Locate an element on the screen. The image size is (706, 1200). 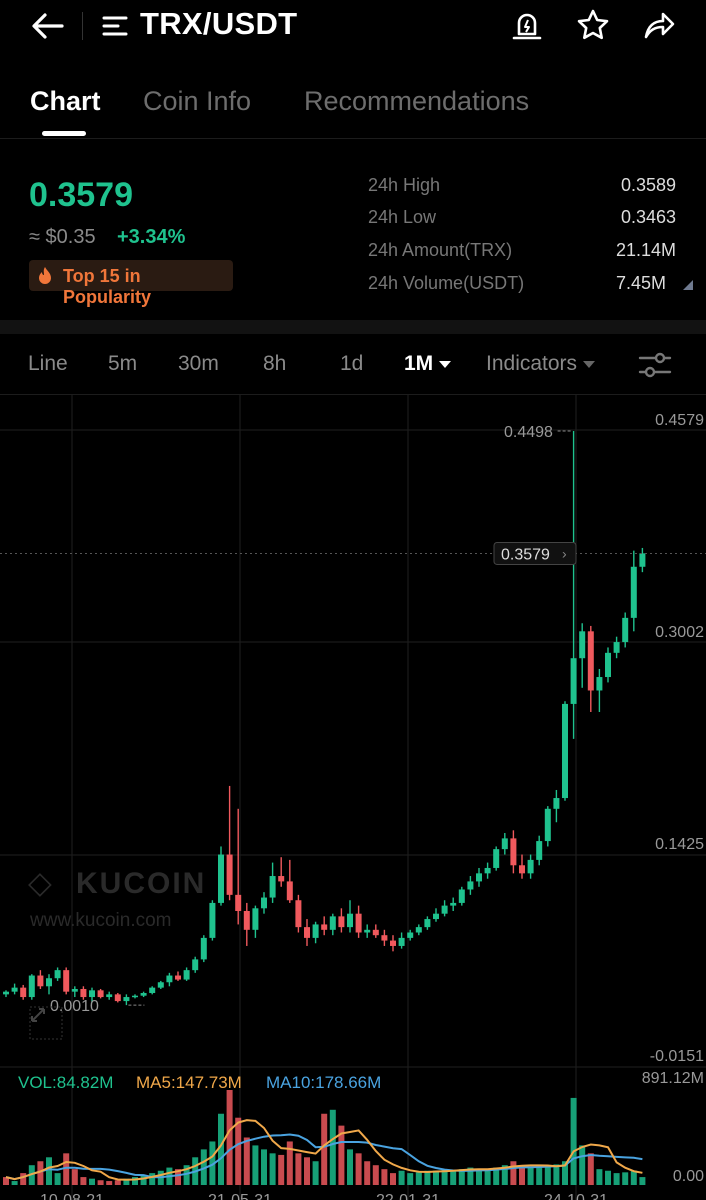
y-tick-label: 0.4579 is located at coordinates (679, 420).